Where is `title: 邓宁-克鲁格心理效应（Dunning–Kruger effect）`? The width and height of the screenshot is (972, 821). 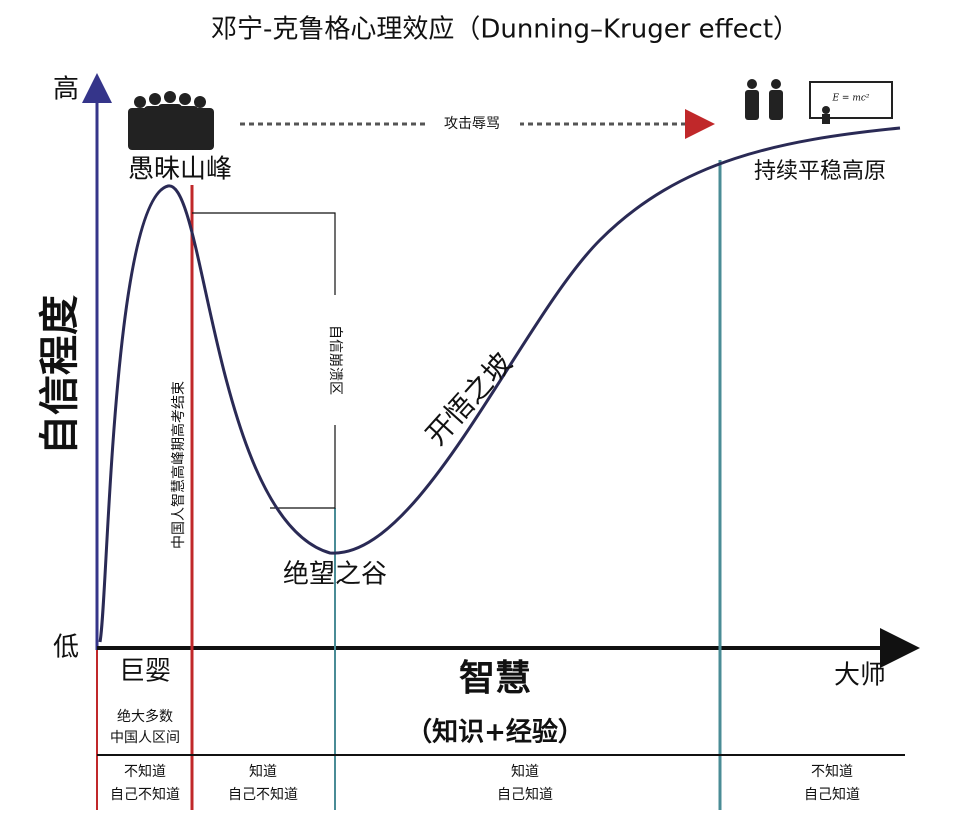
title: 邓宁-克鲁格心理效应（Dunning–Kruger effect） is located at coordinates (505, 30).